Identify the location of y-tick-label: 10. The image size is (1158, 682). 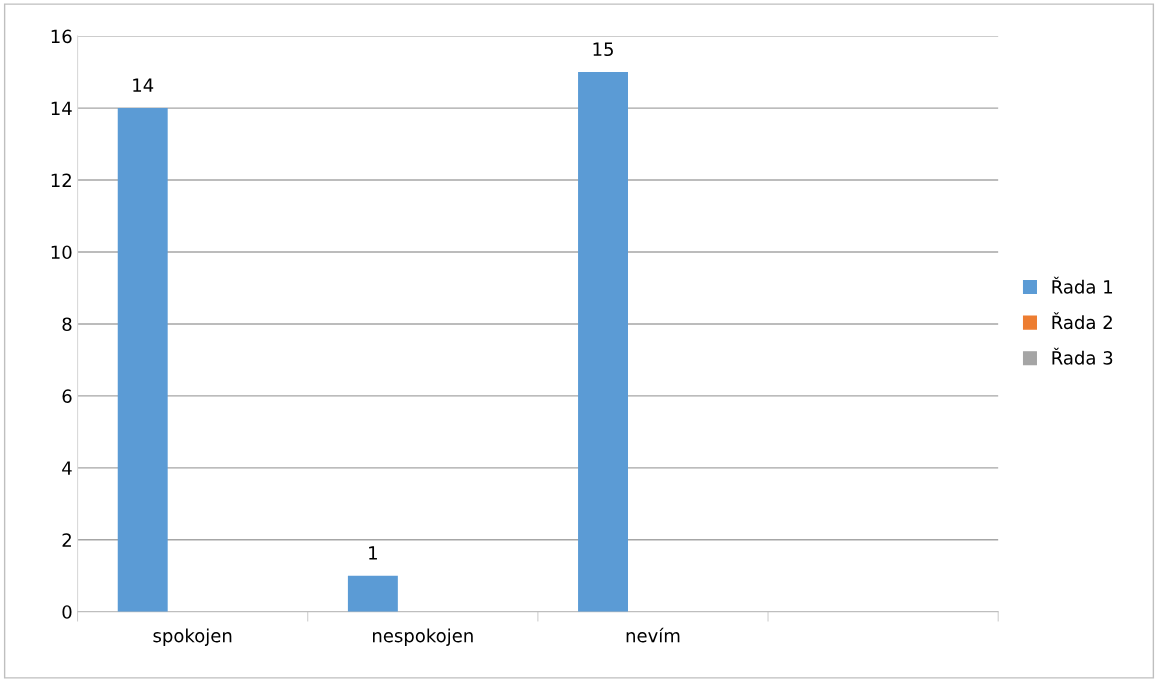
(61, 252).